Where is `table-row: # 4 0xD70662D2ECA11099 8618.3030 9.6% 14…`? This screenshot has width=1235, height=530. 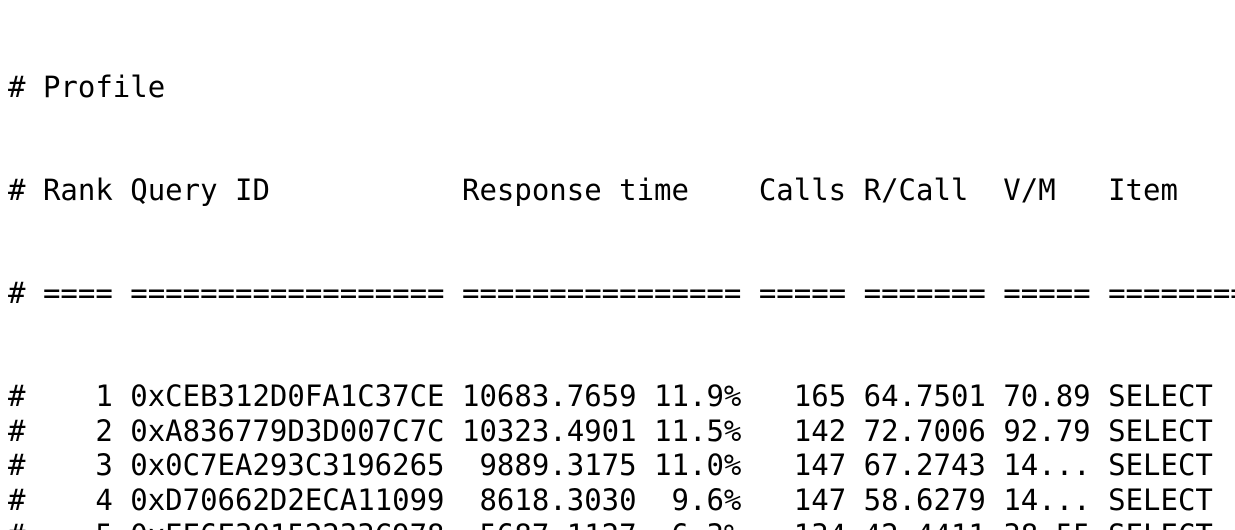 table-row: # 4 0xD70662D2ECA11099 8618.3030 9.6% 14… is located at coordinates (621, 500).